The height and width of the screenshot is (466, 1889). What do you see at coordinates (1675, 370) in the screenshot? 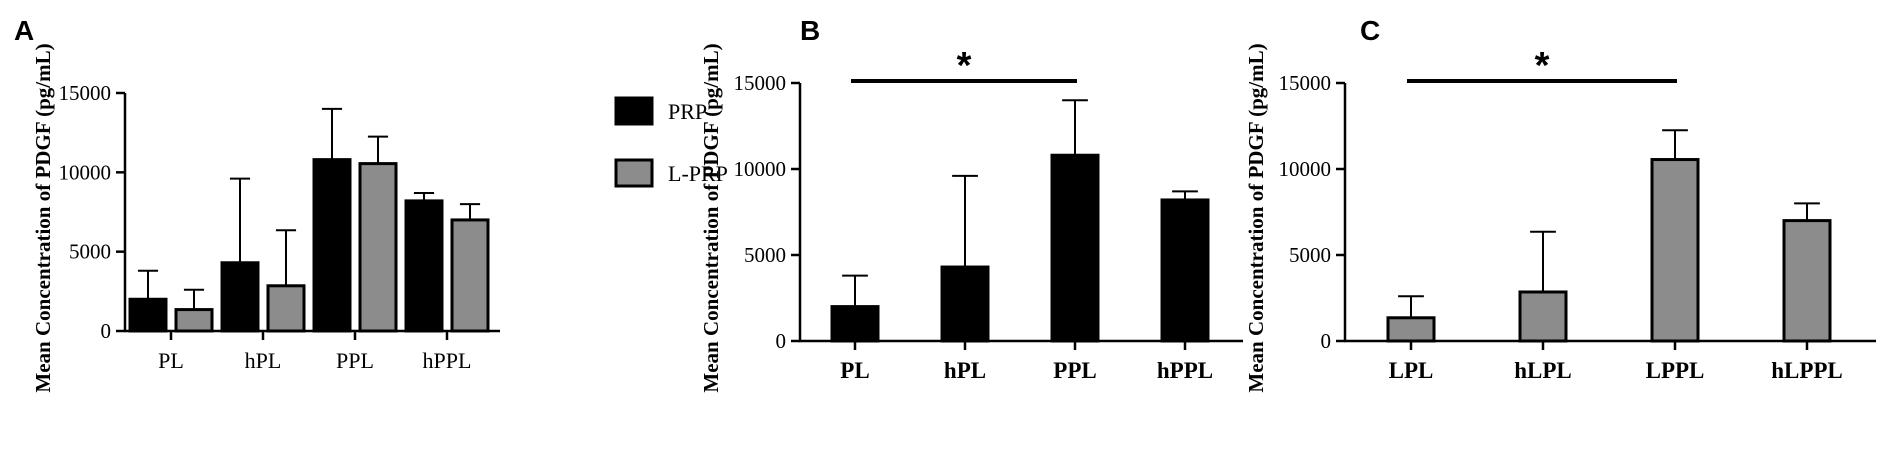
I see `x-tick-label: LPPL` at bounding box center [1675, 370].